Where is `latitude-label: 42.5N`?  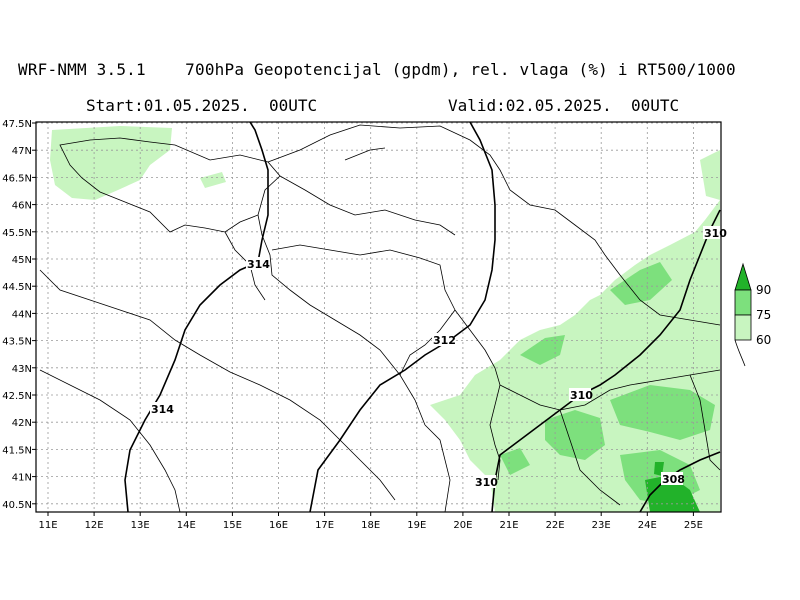
latitude-label: 42.5N is located at coordinates (17, 396).